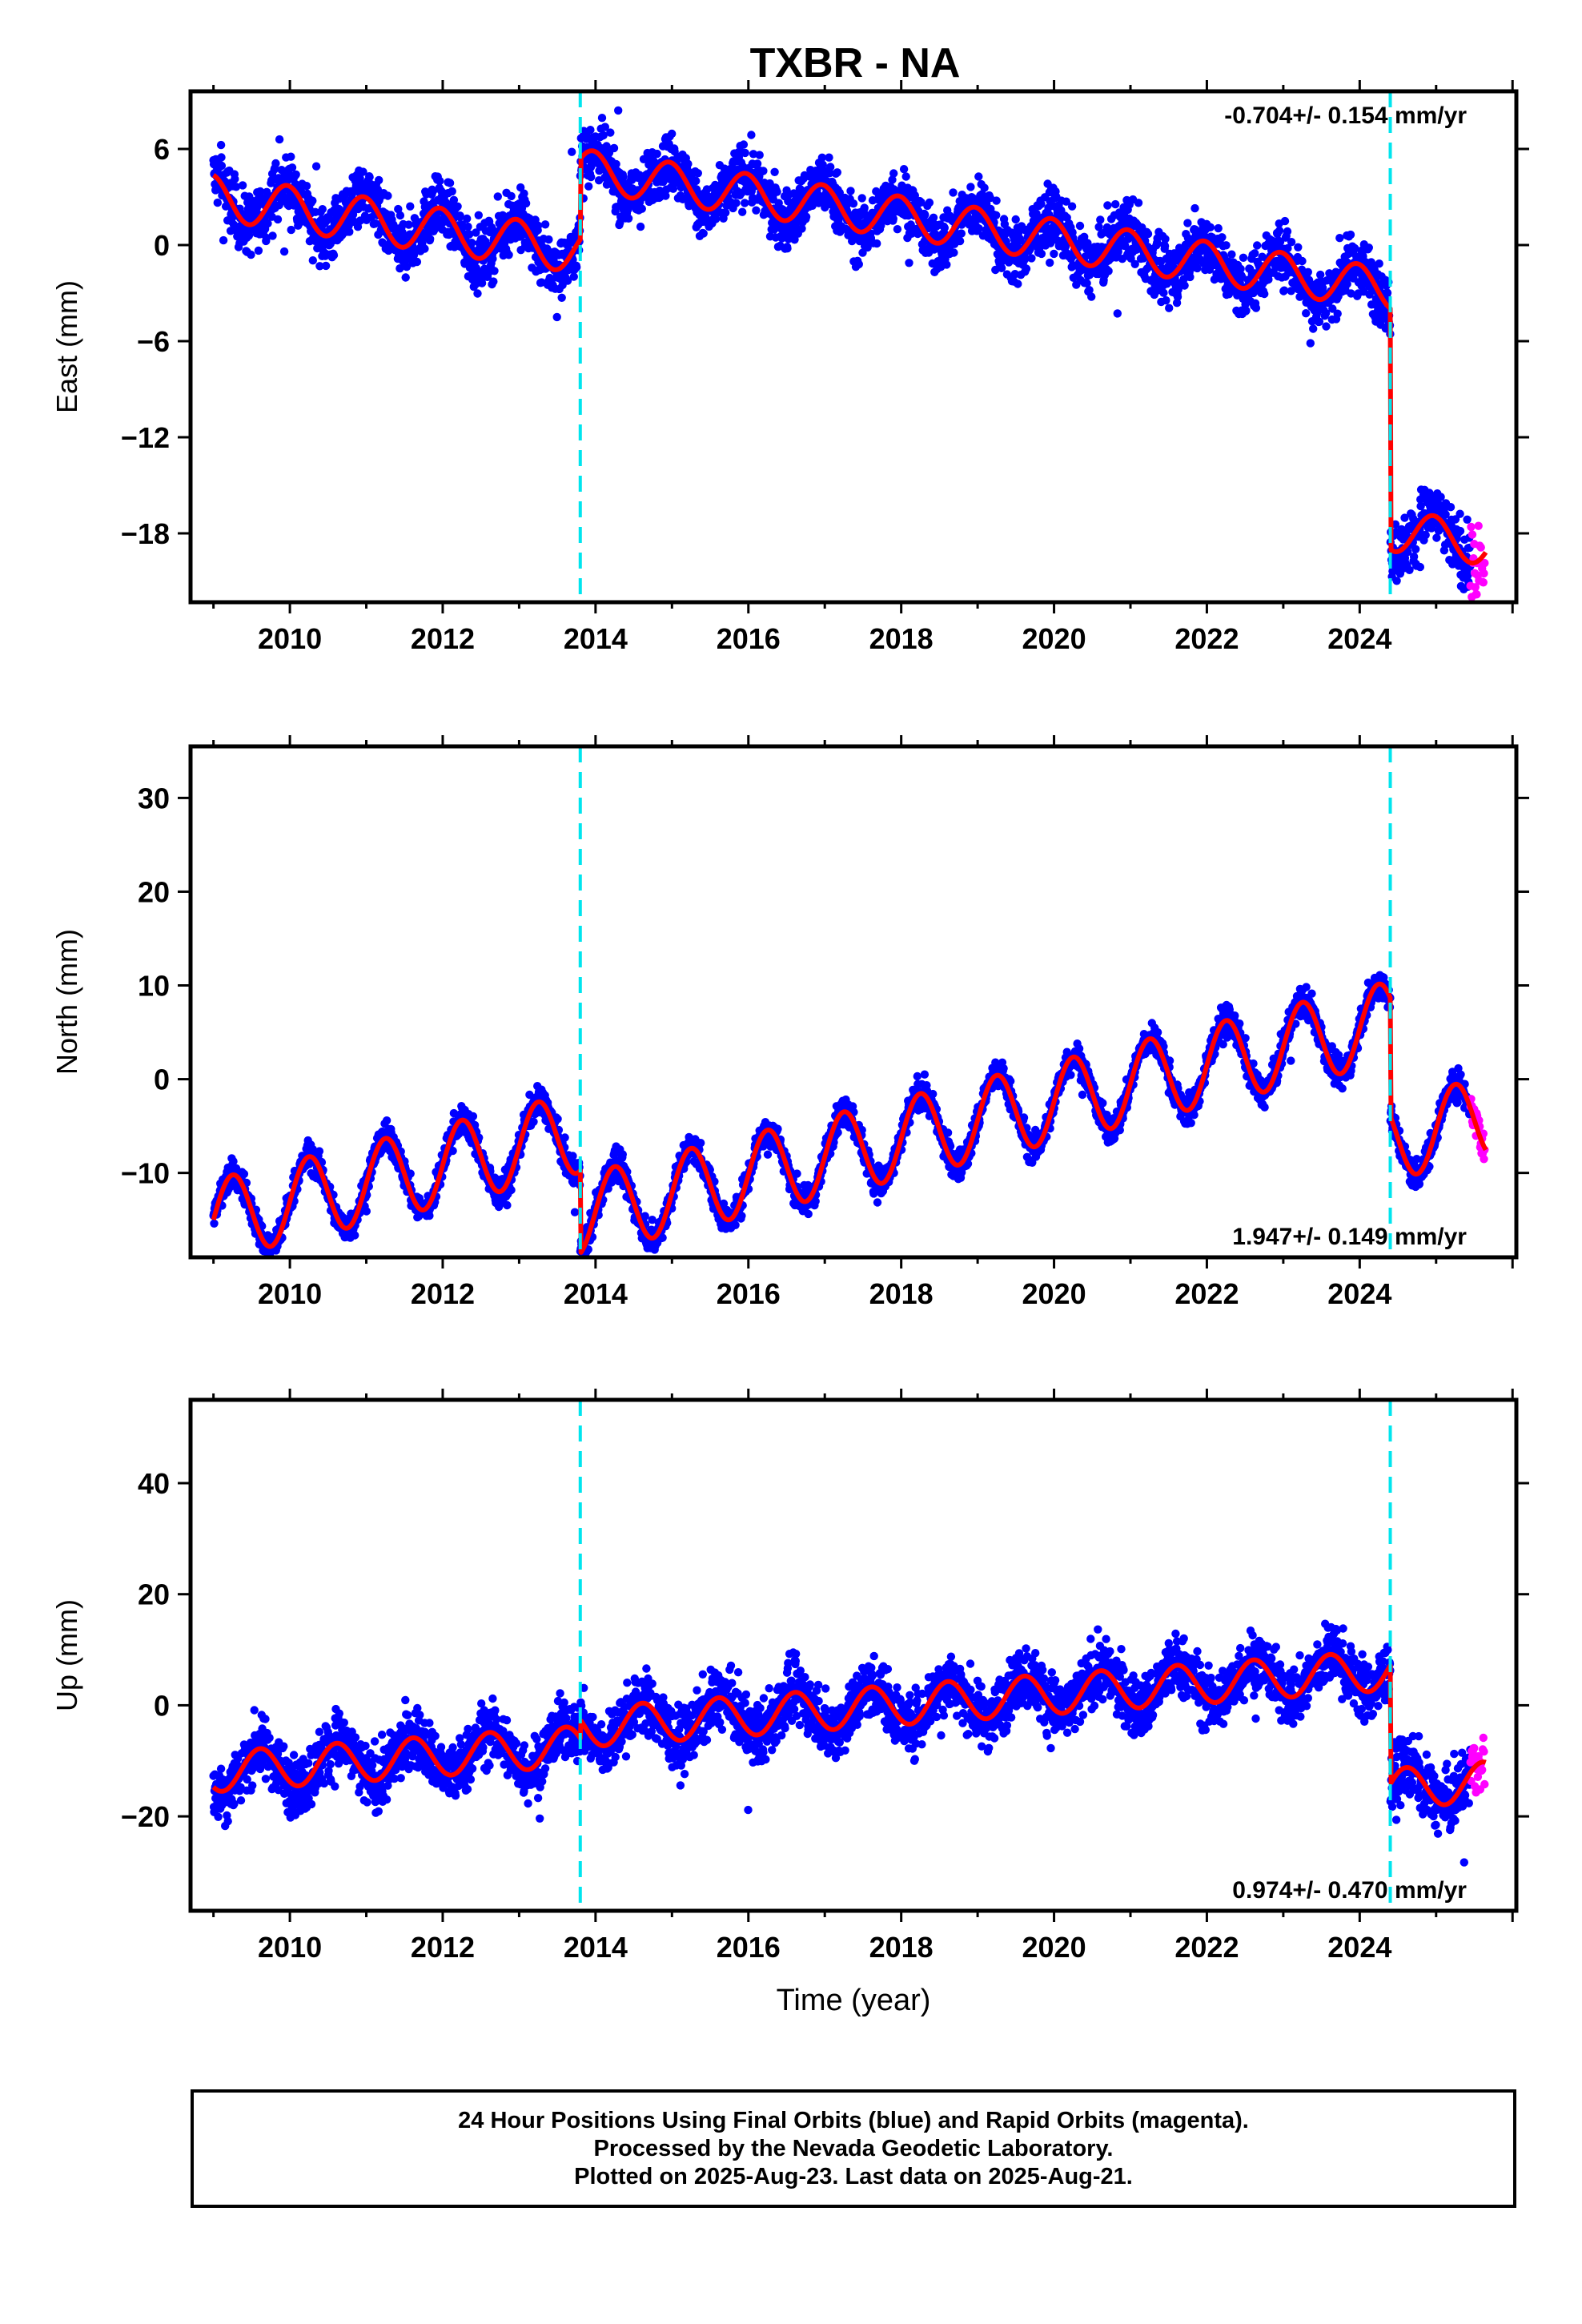 The width and height of the screenshot is (1582, 2324). I want to click on rate-label: -0.704+/- 0.154 mm/yr, so click(1345, 116).